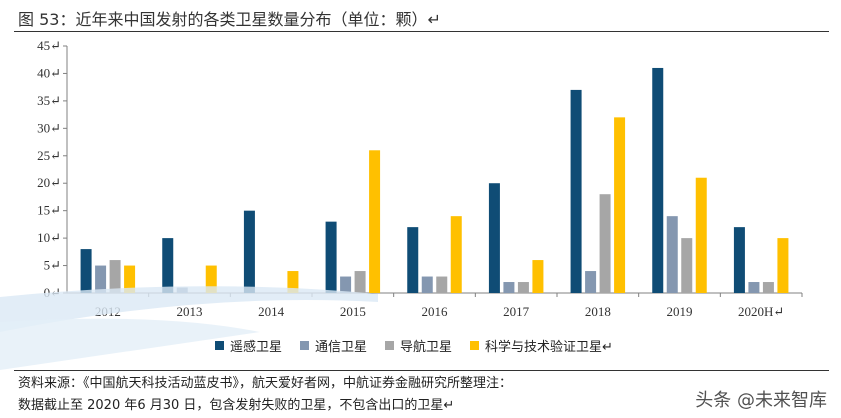  Describe the element at coordinates (761, 400) in the screenshot. I see `watermark: 头条 @未来智库` at that location.